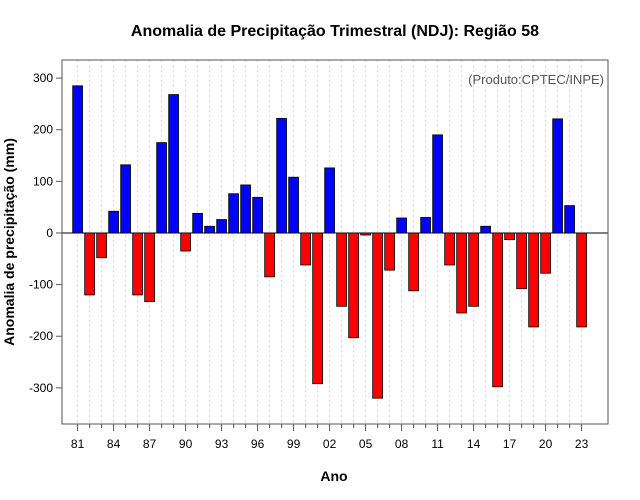  I want to click on bar-1991, so click(197, 223).